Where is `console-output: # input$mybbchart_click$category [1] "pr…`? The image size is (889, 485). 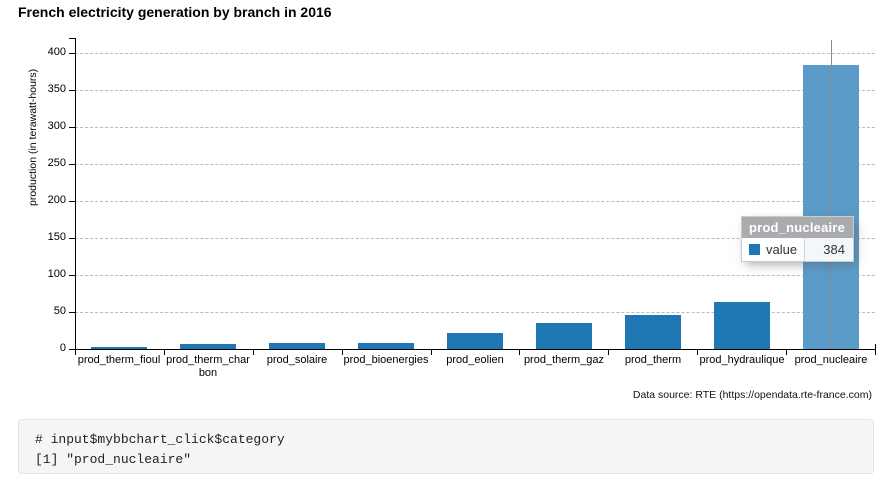 console-output: # input$mybbchart_click$category [1] "pr… is located at coordinates (446, 446).